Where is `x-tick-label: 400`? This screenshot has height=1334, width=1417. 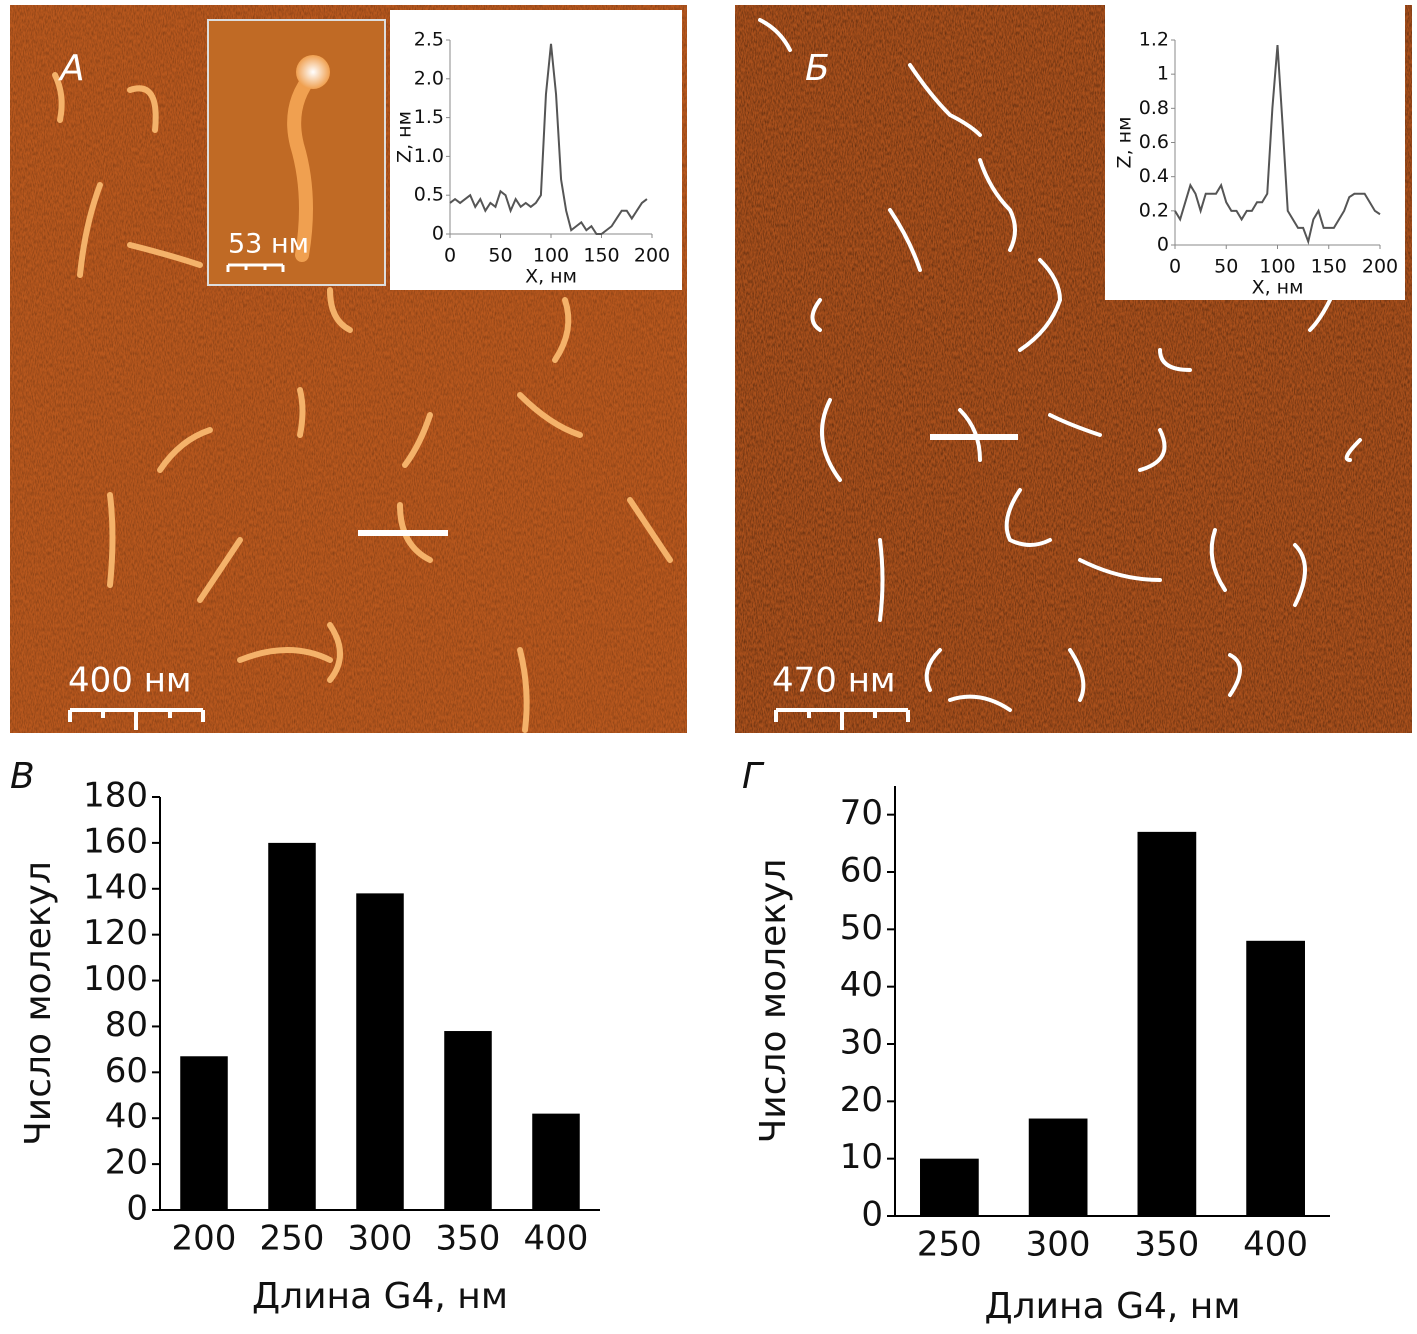 x-tick-label: 400 is located at coordinates (556, 1239).